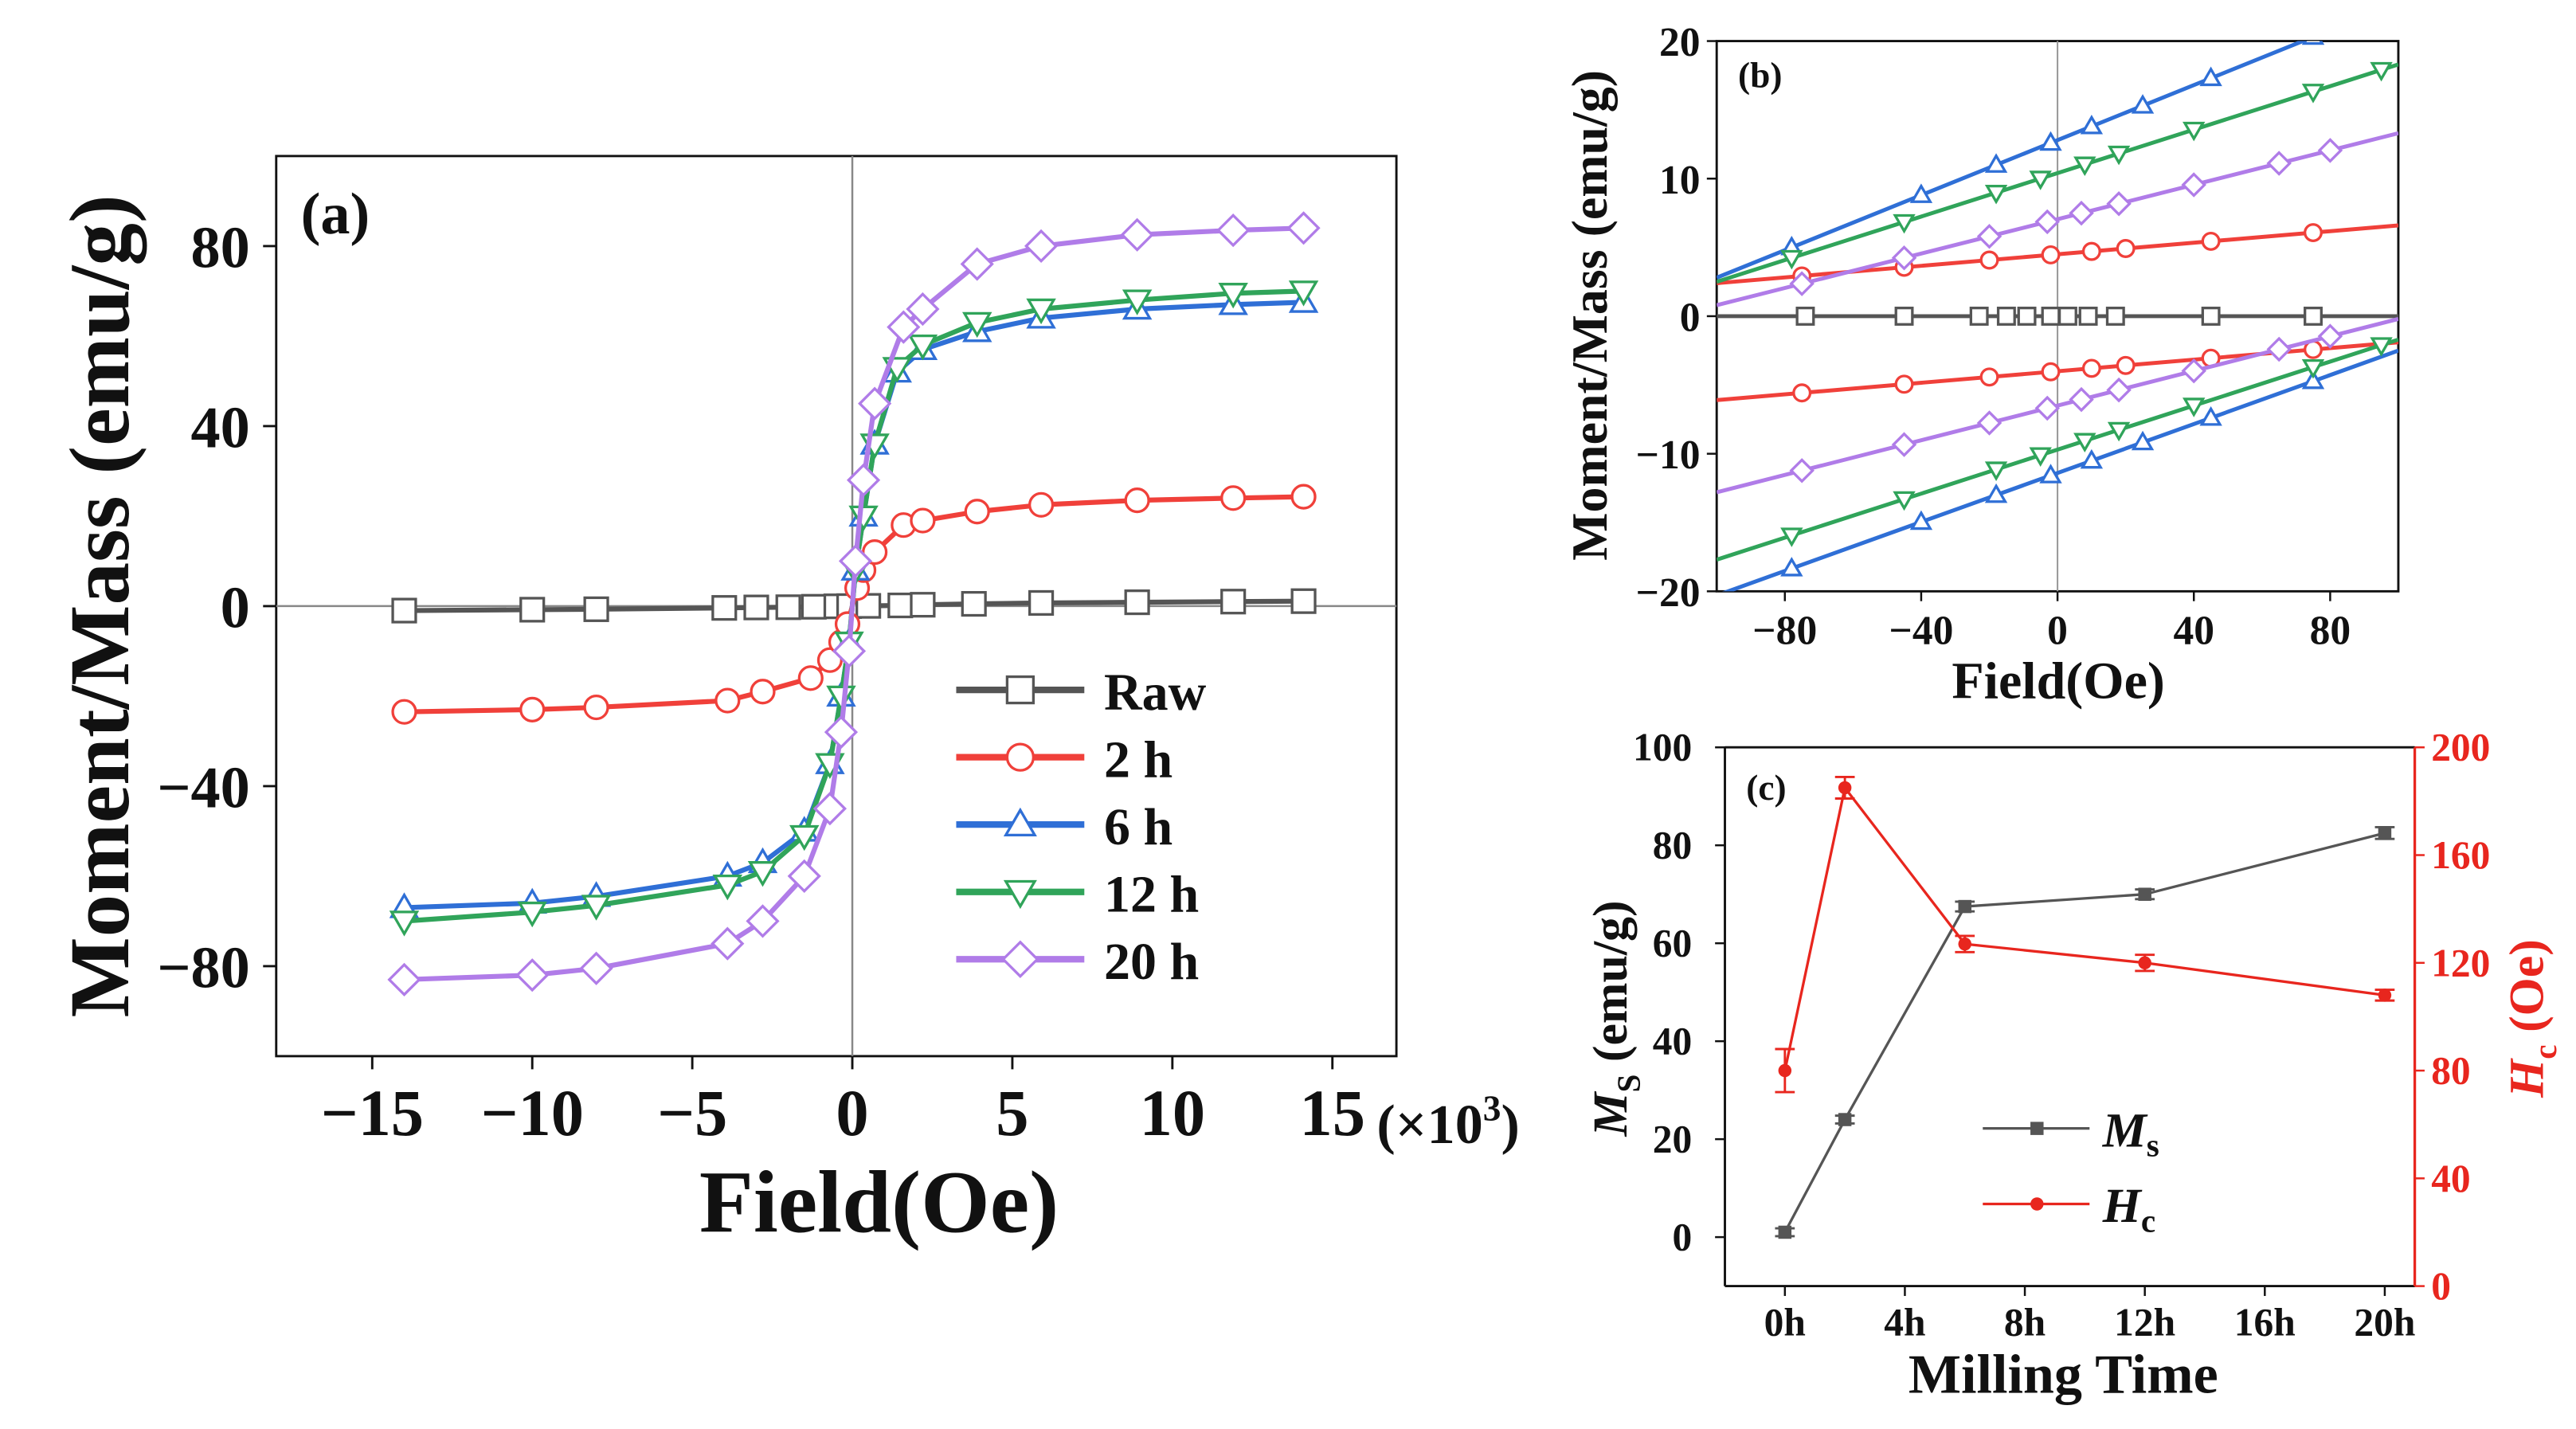 Image resolution: width=2576 pixels, height=1429 pixels. Describe the element at coordinates (2063, 1375) in the screenshot. I see `x-axis-title: Milling Time` at that location.